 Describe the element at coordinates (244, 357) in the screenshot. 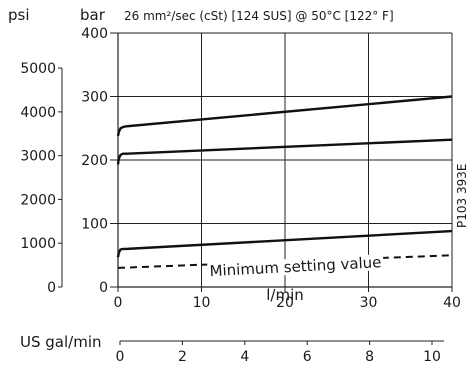

I see `gpm-tick-label: 4` at that location.